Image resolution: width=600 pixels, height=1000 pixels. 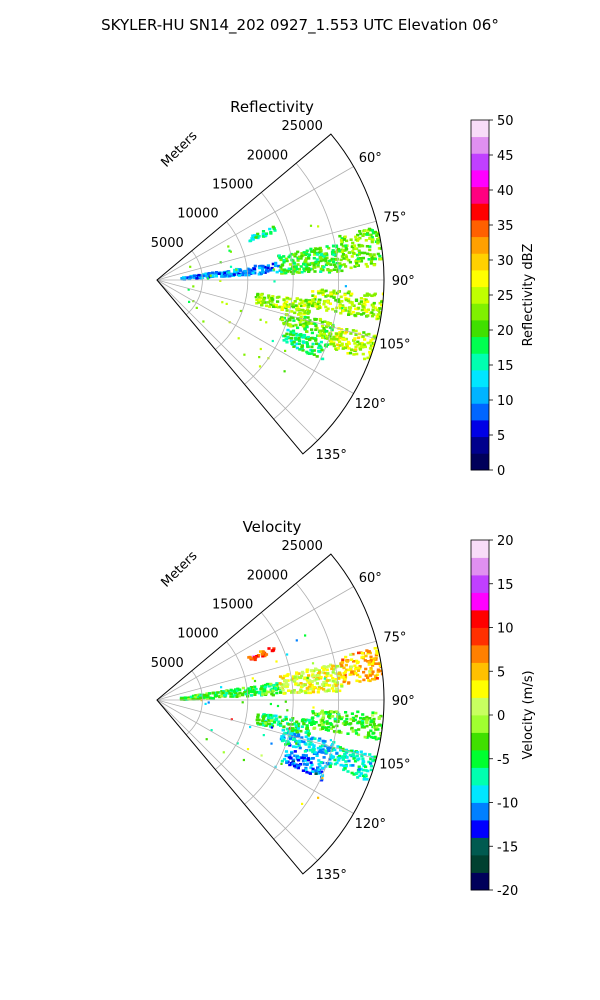 What do you see at coordinates (282, 293) in the screenshot?
I see `echo-field` at bounding box center [282, 293].